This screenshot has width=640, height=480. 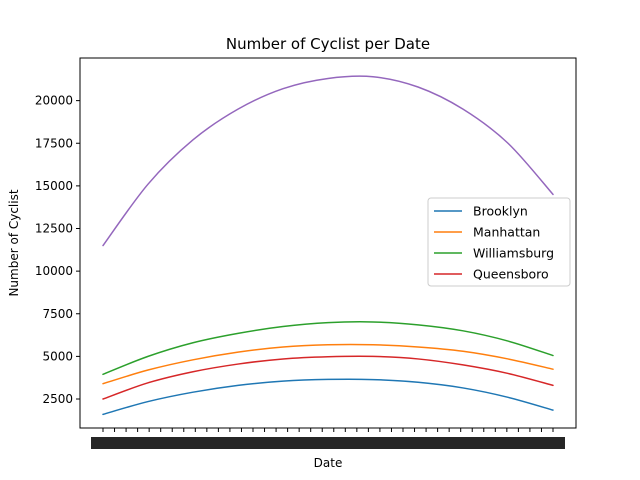 What do you see at coordinates (328, 44) in the screenshot?
I see `chart-title: Number of Cyclist per Date` at bounding box center [328, 44].